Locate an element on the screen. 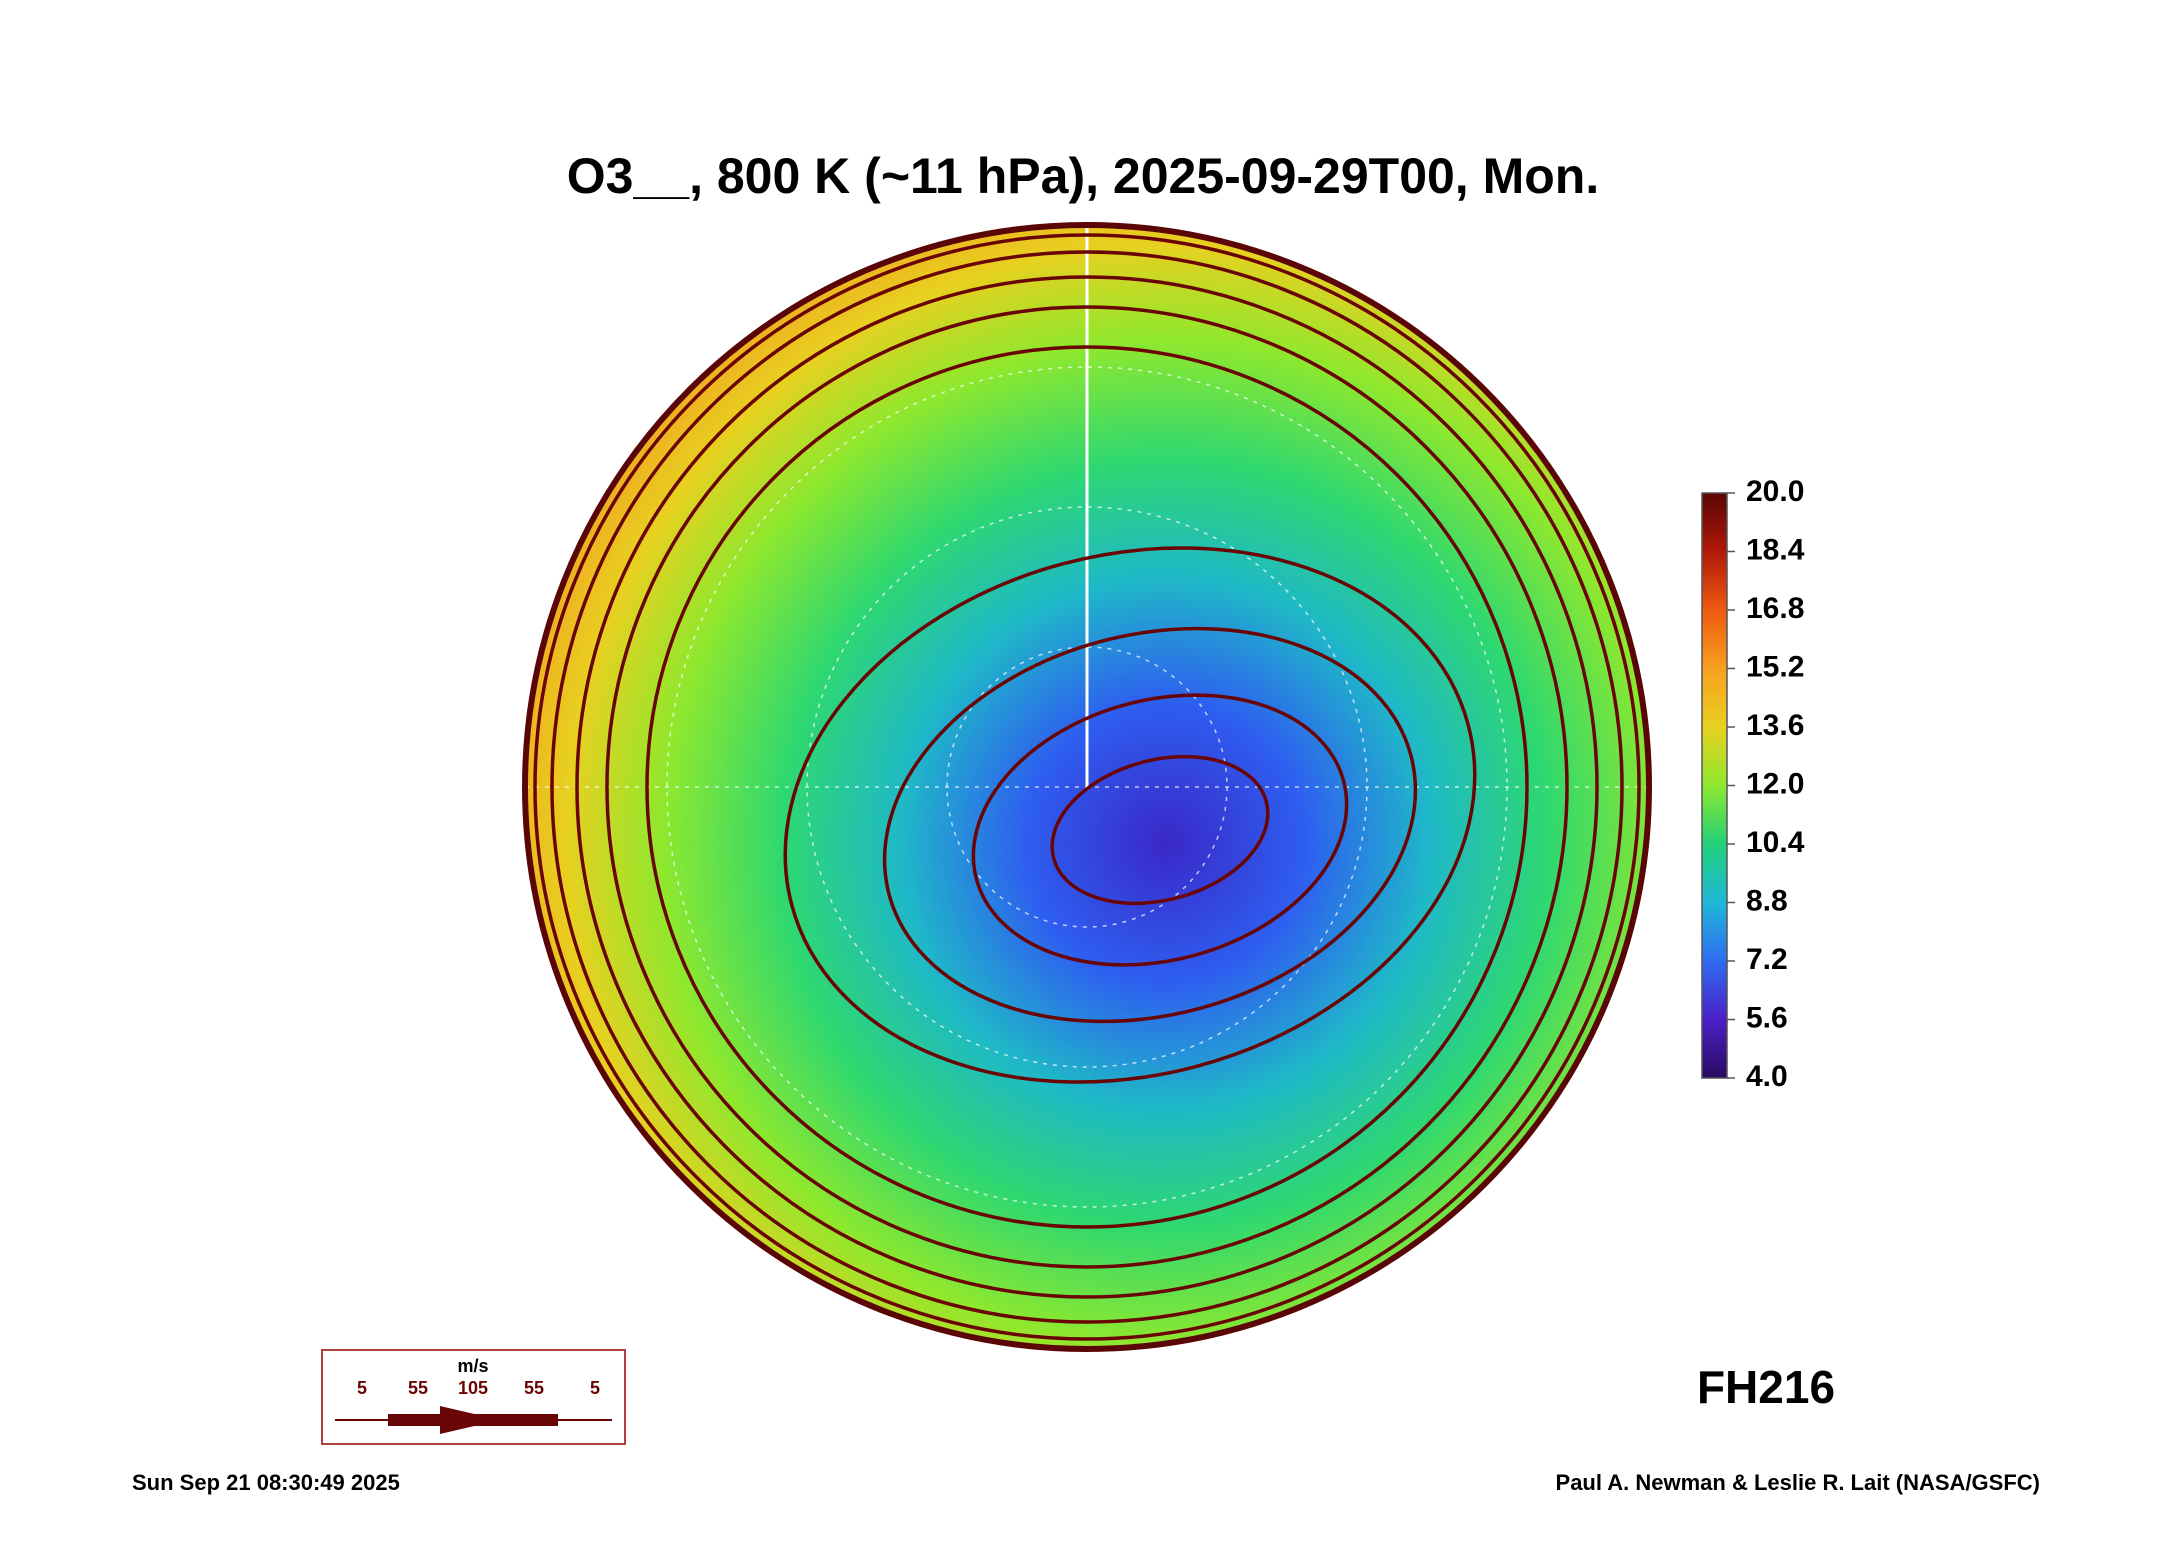  forecast-label: FH216 is located at coordinates (1766, 1387).